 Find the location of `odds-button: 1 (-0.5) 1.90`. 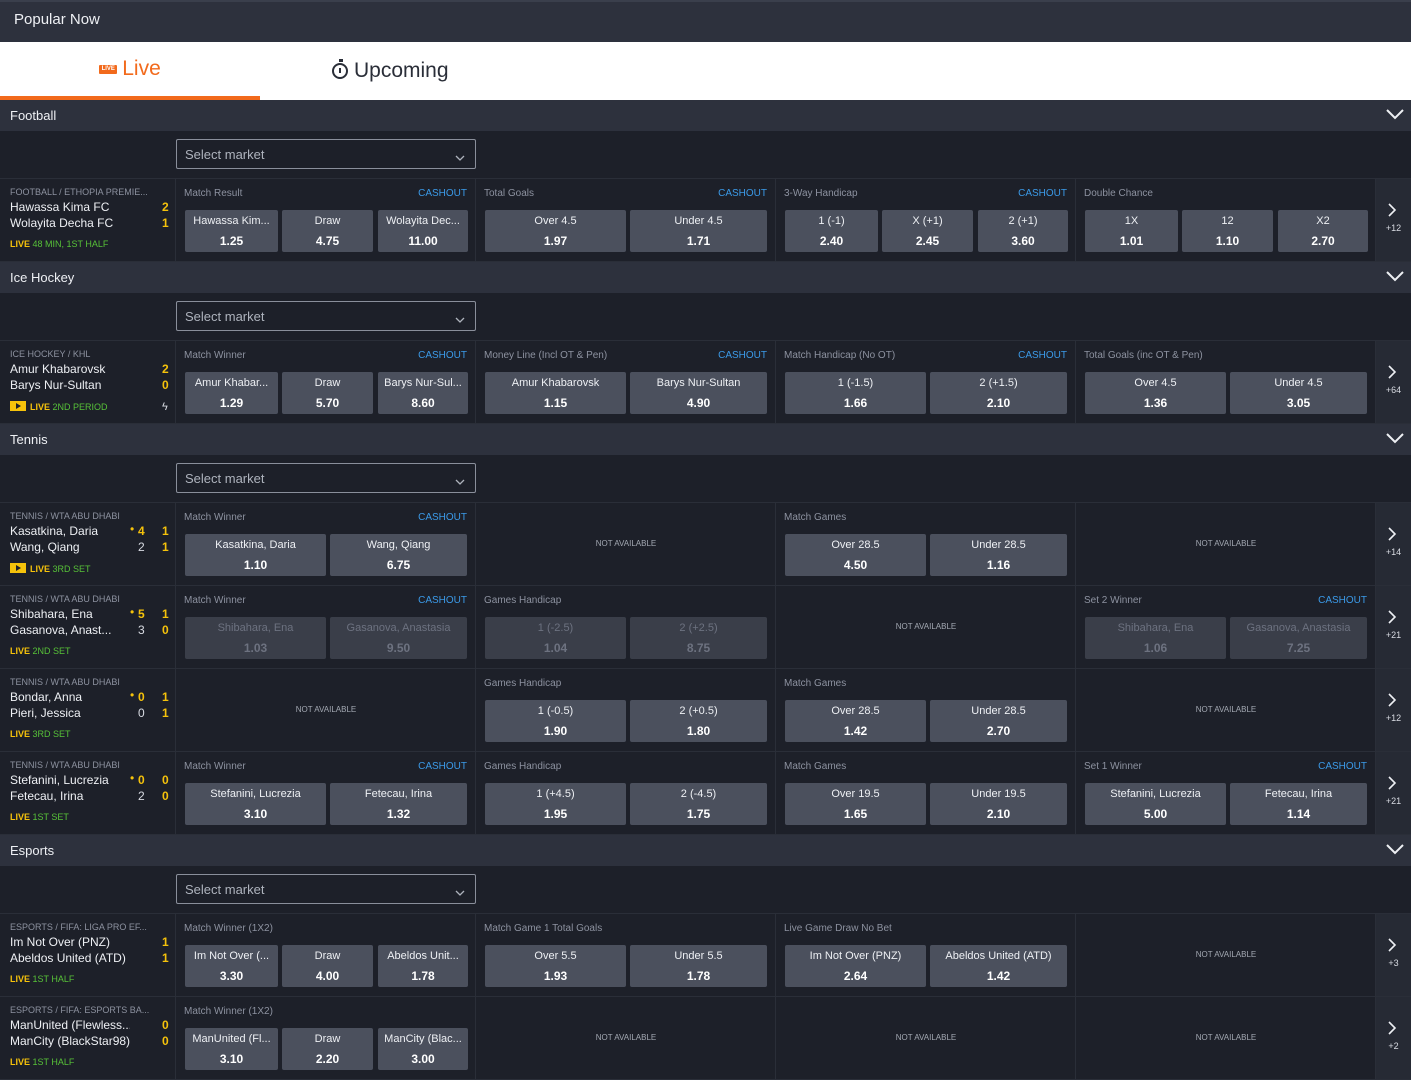

odds-button: 1 (-0.5) 1.90 is located at coordinates (555, 721).